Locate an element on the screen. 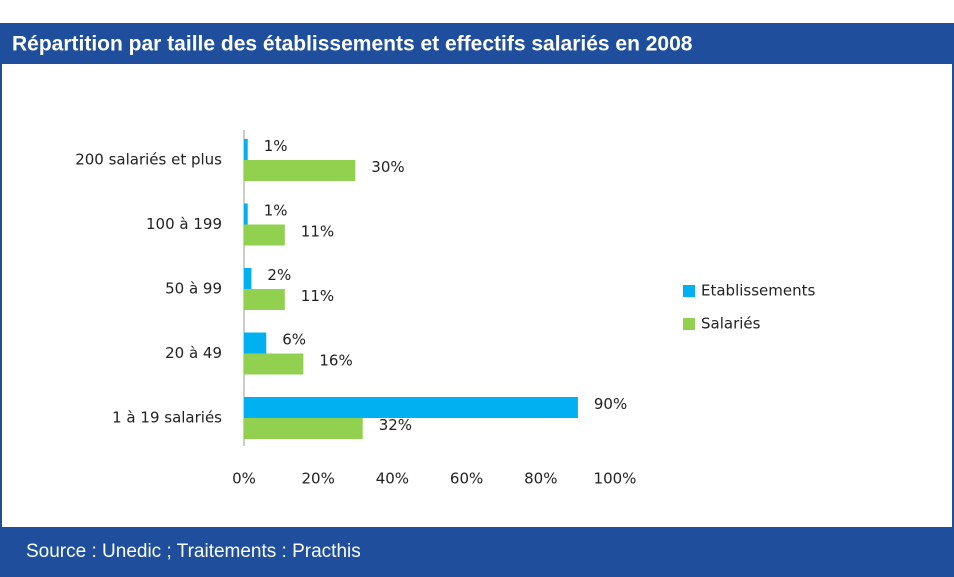 This screenshot has height=577, width=954. x-tick-label: 20% is located at coordinates (318, 479).